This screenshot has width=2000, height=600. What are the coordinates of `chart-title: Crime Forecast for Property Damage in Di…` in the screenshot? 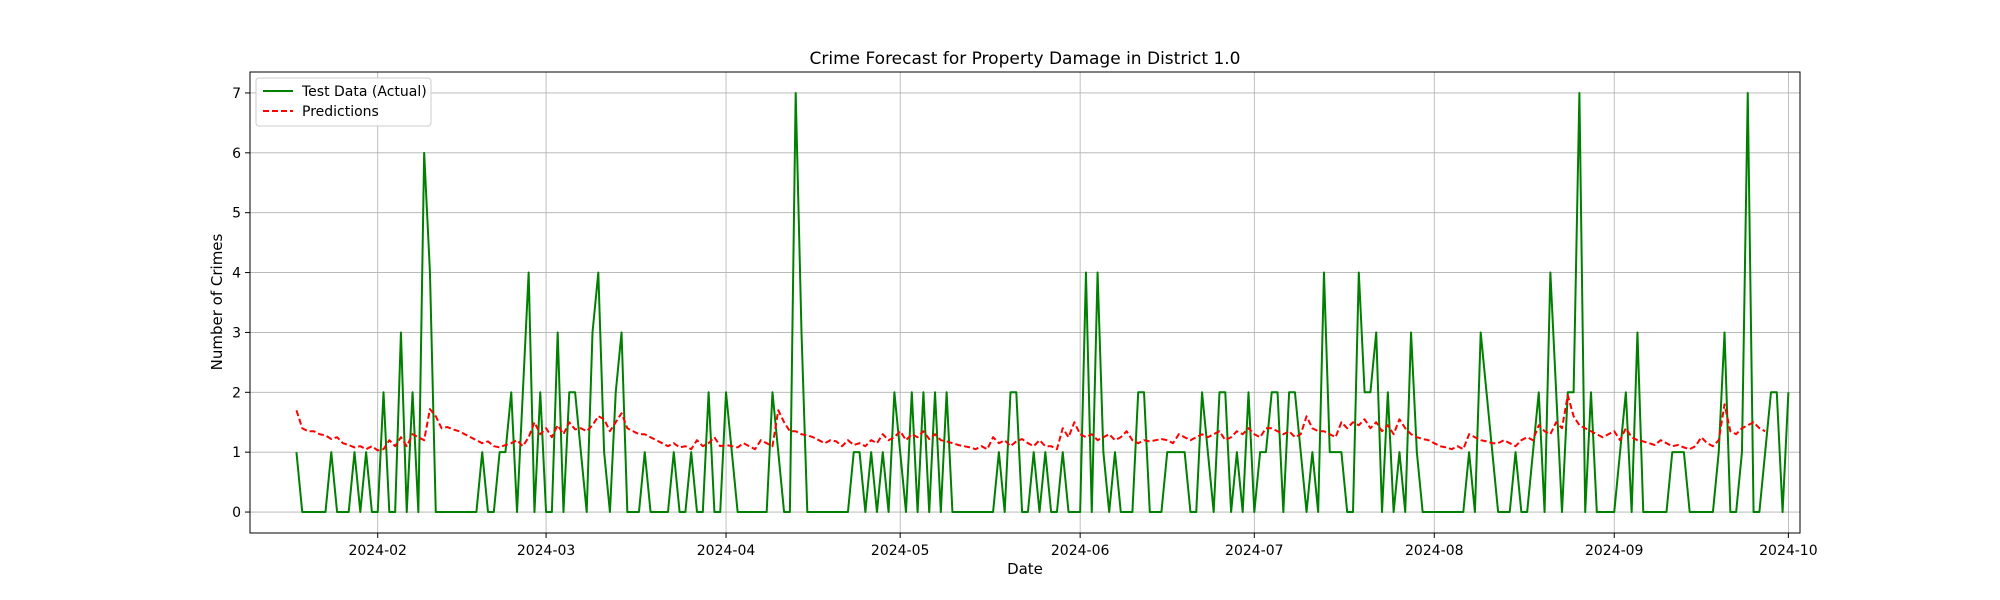 It's located at (1024, 59).